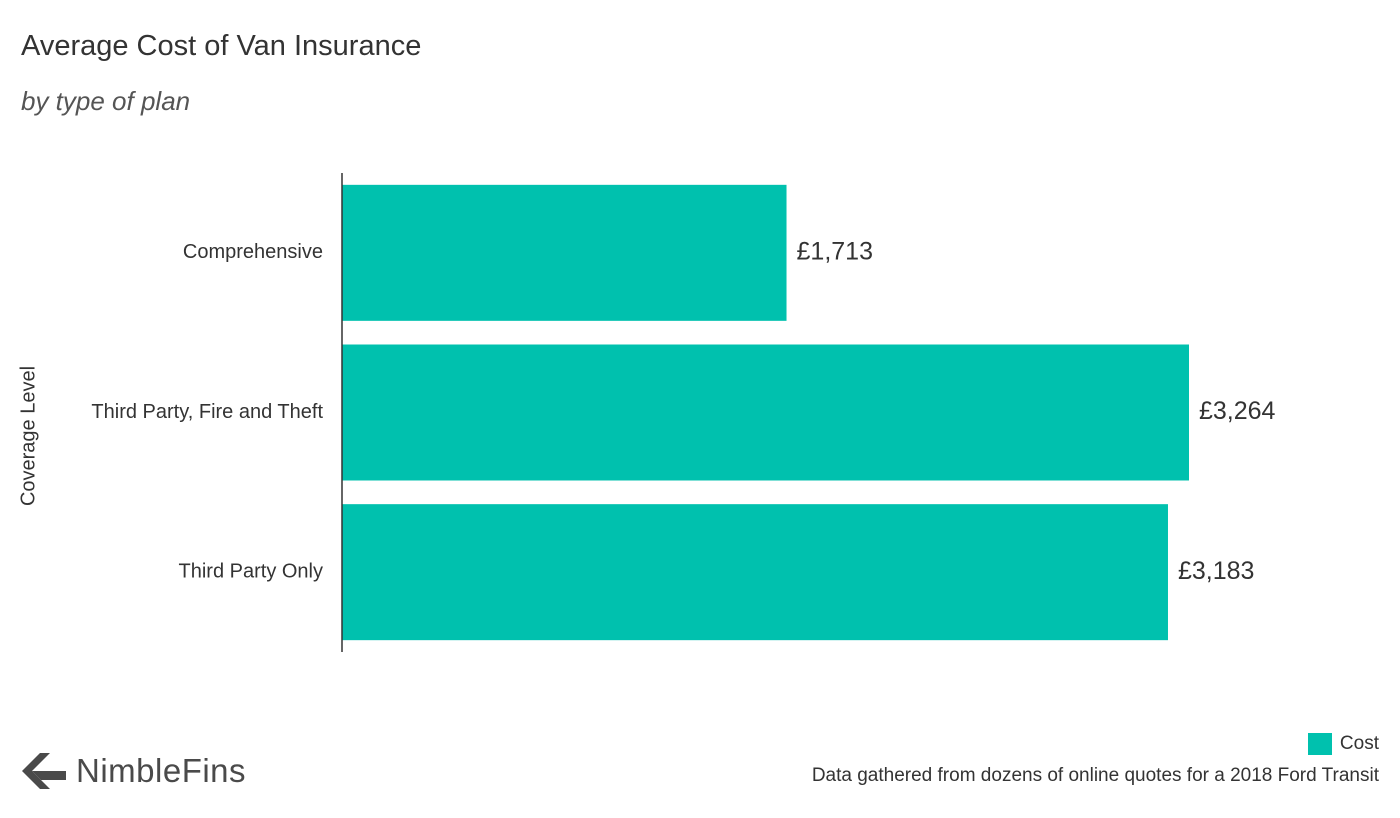 The width and height of the screenshot is (1400, 818). I want to click on category-label: Third Party, Fire and Theft, so click(207, 412).